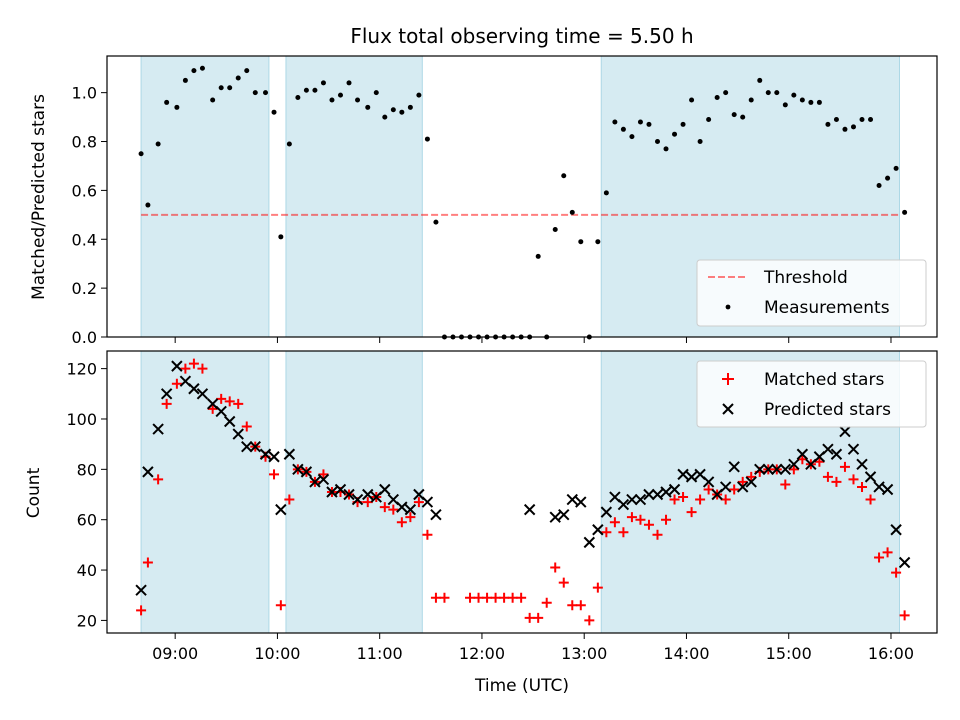 The height and width of the screenshot is (720, 960). I want to click on top-ytick-label: 1.0, so click(84, 93).